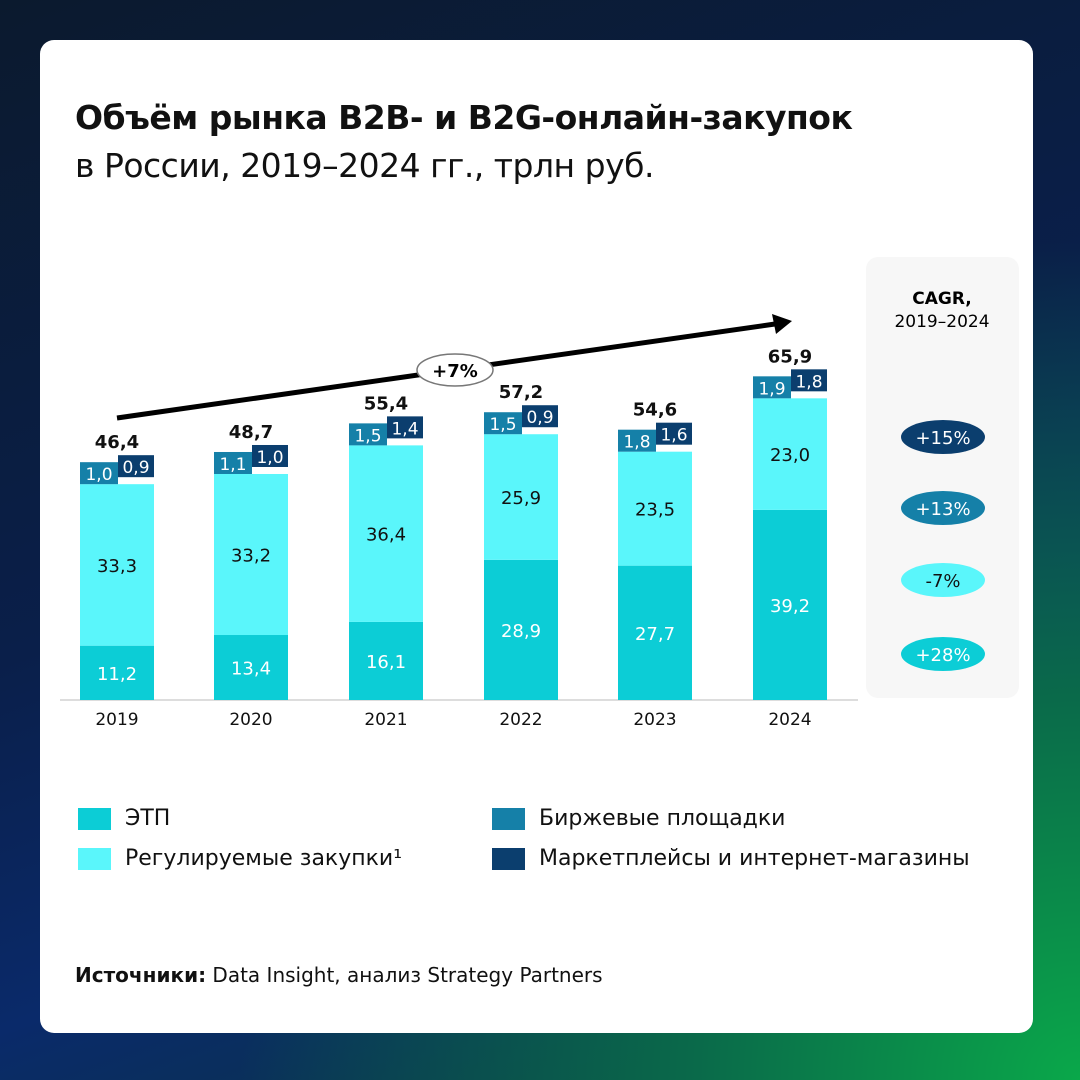  I want to click on cagr-panel, so click(942, 477).